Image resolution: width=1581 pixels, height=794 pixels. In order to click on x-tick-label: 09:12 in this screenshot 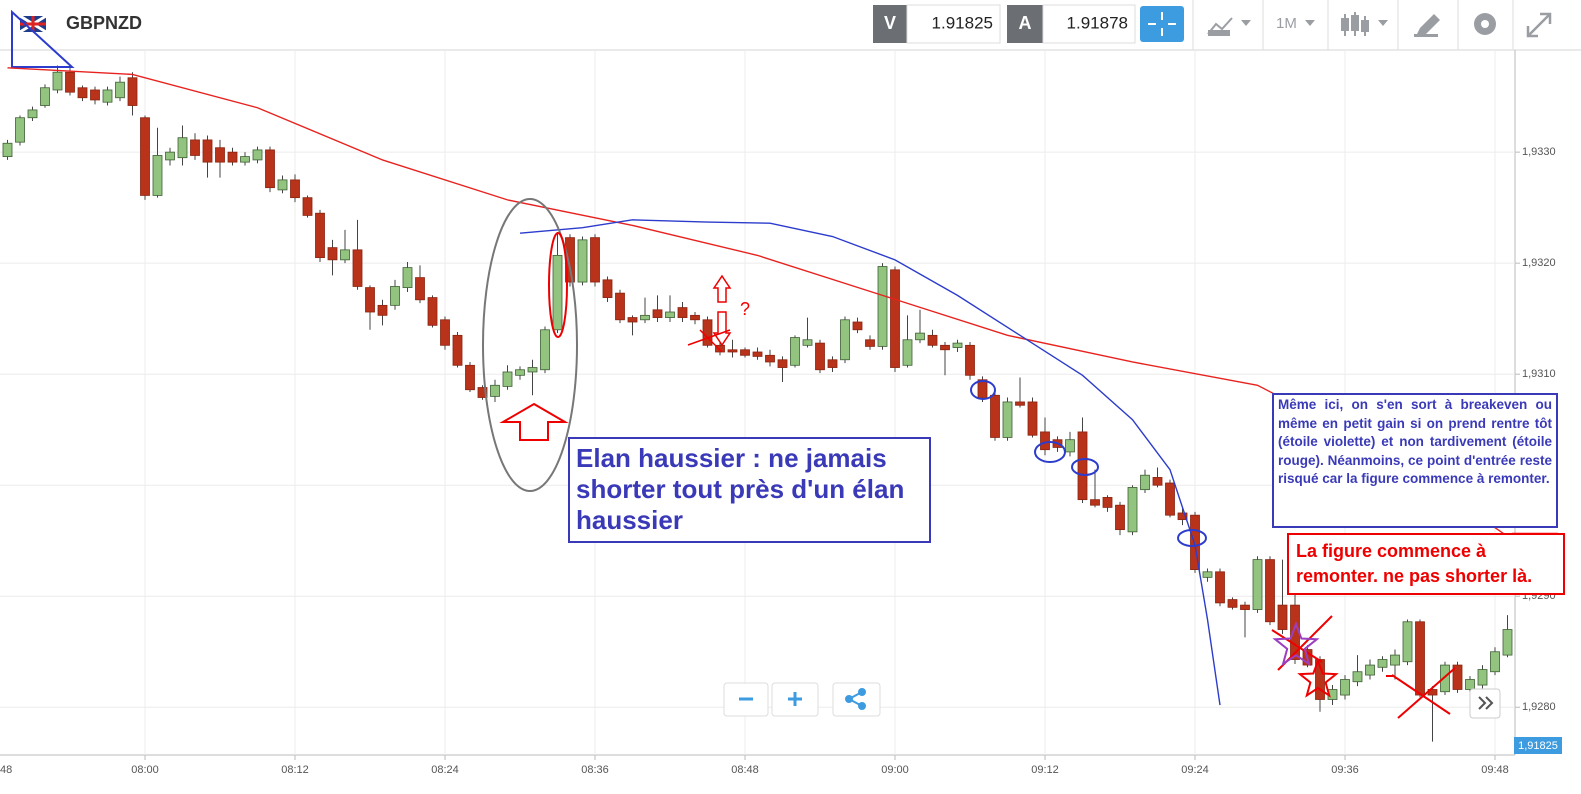, I will do `click(1045, 770)`.